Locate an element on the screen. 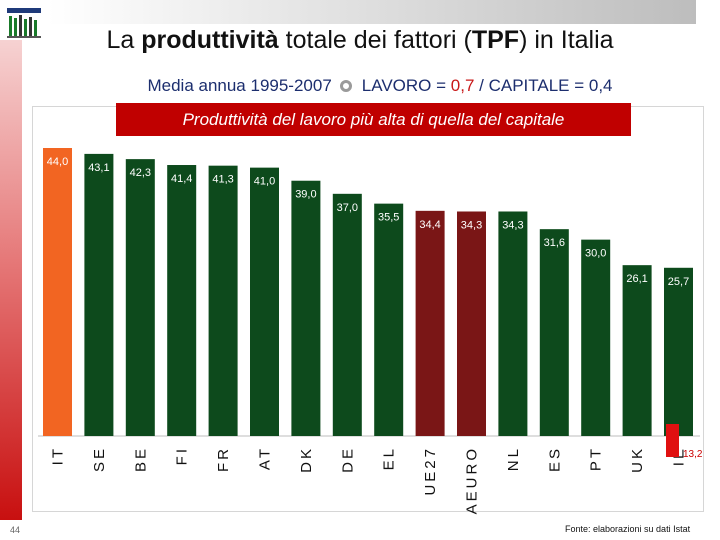  marker-bar is located at coordinates (672, 440).